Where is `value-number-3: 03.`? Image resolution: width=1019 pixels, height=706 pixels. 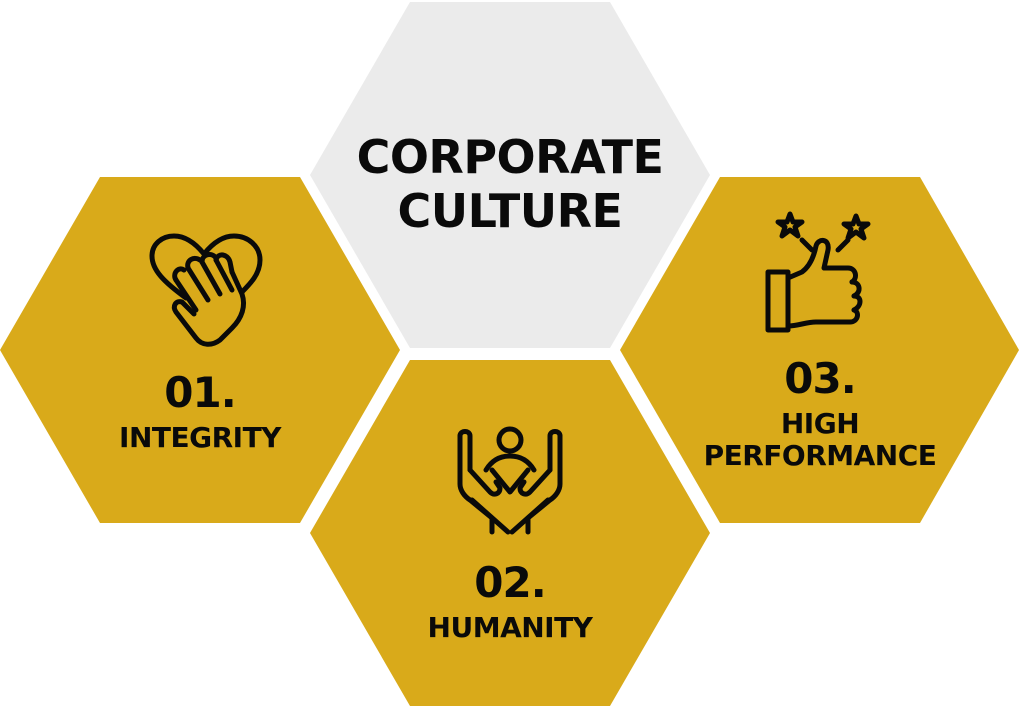 value-number-3: 03. is located at coordinates (820, 378).